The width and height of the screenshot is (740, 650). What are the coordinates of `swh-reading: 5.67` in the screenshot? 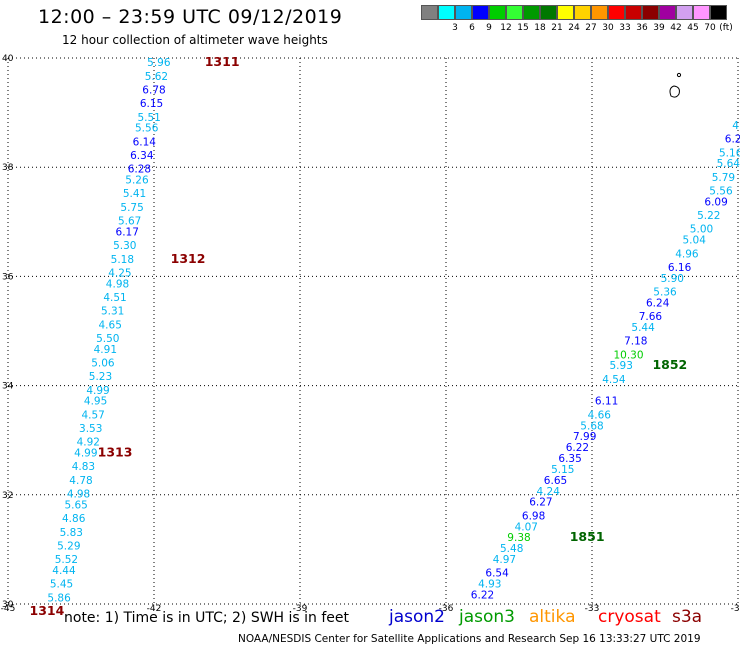 It's located at (129, 222).